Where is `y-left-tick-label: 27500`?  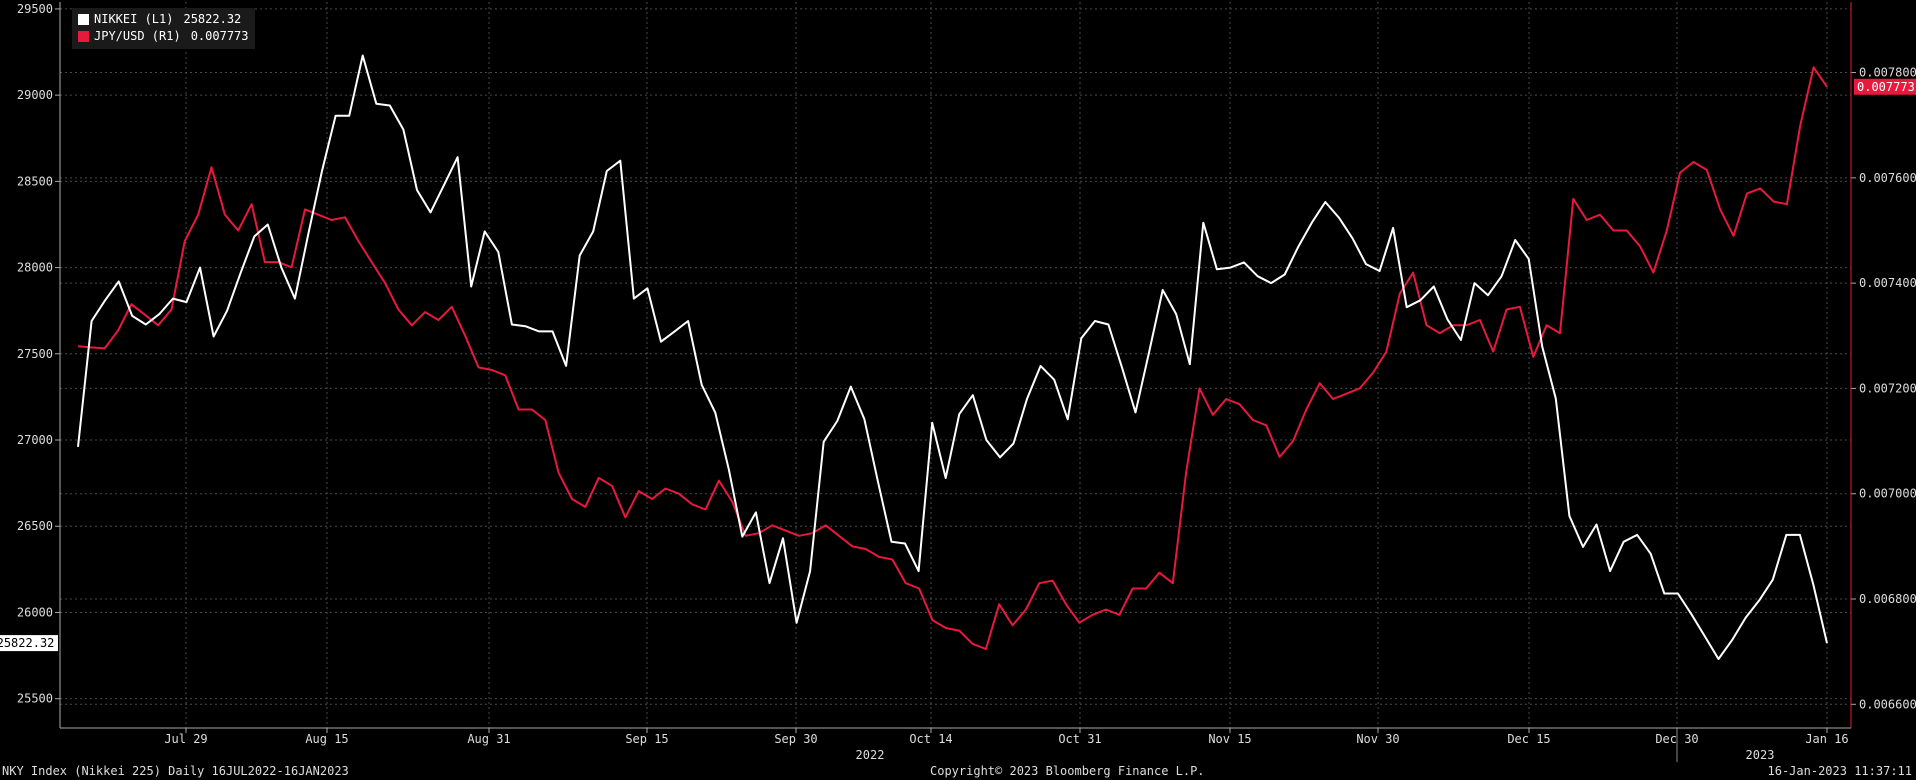 y-left-tick-label: 27500 is located at coordinates (35, 354).